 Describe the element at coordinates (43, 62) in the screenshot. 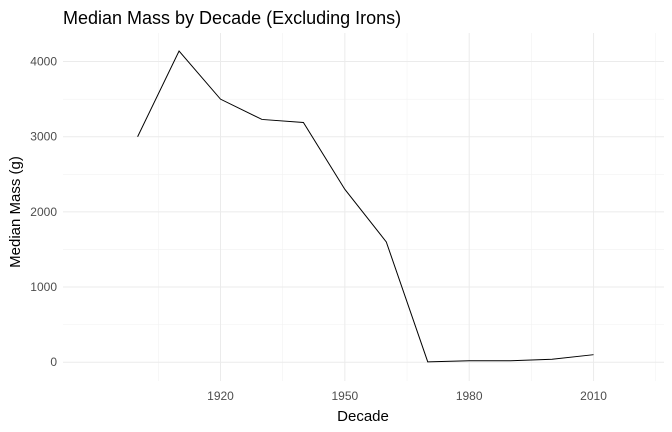

I see `y-tick-label: 4000` at that location.